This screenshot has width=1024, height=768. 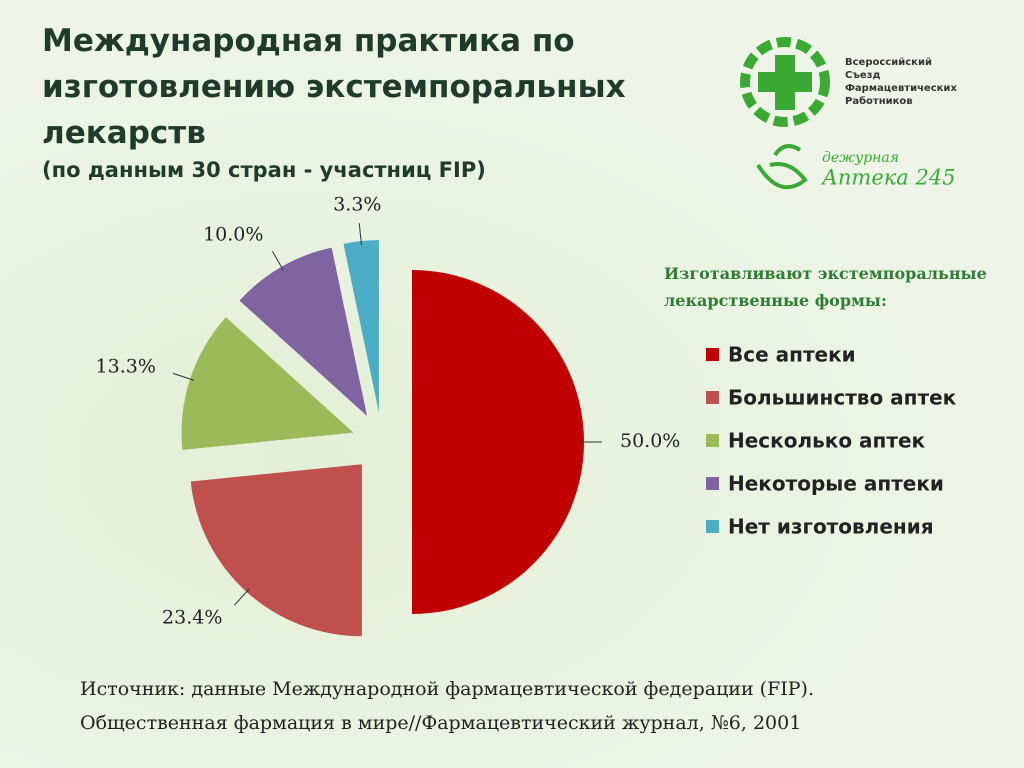 What do you see at coordinates (836, 484) in the screenshot?
I see `legend-label: Некоторые аптеки` at bounding box center [836, 484].